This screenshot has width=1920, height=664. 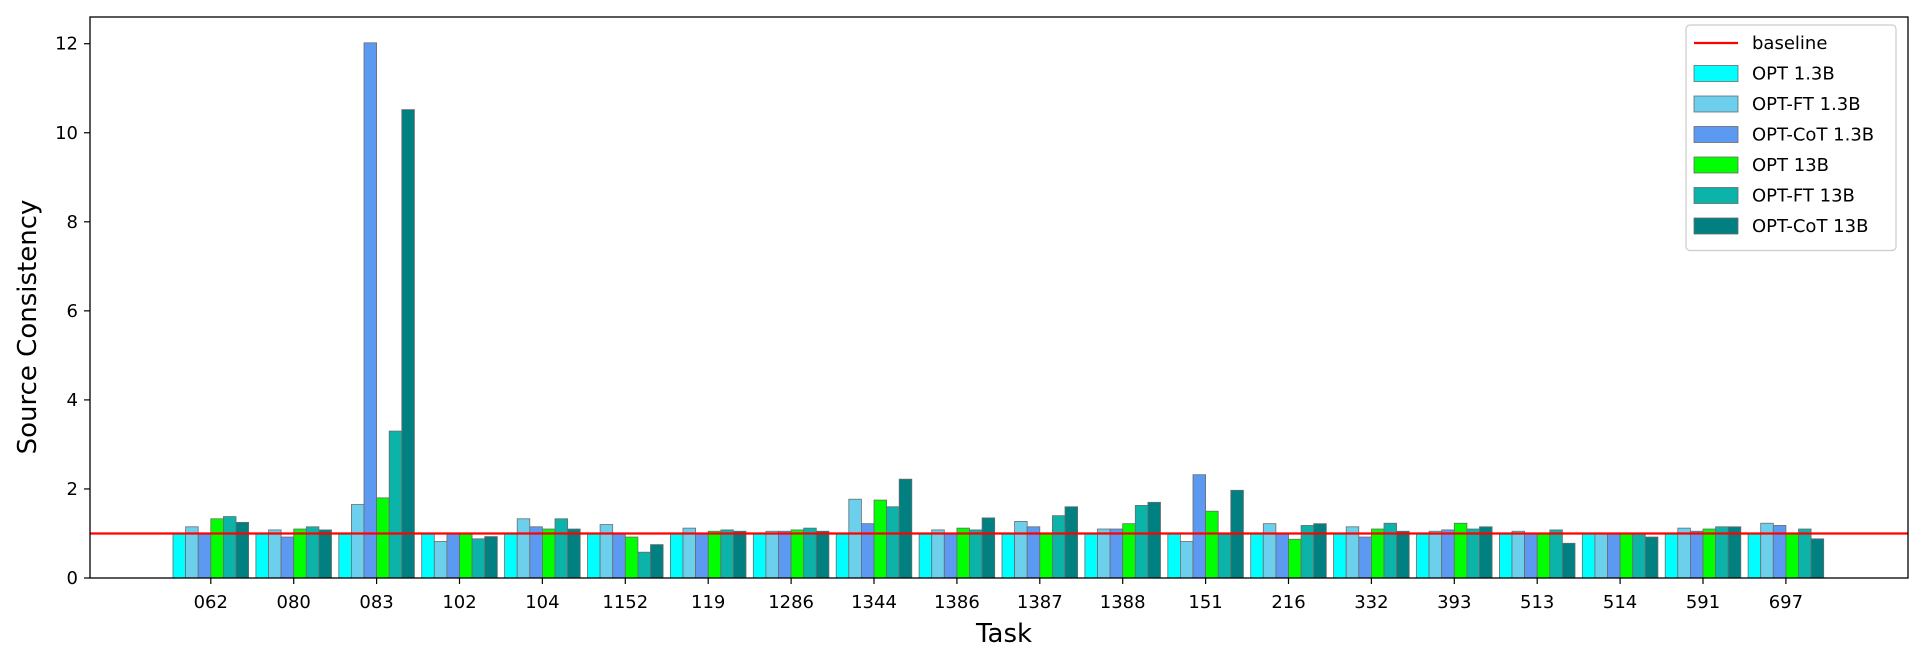 What do you see at coordinates (1205, 602) in the screenshot?
I see `x-tick-label: 151` at bounding box center [1205, 602].